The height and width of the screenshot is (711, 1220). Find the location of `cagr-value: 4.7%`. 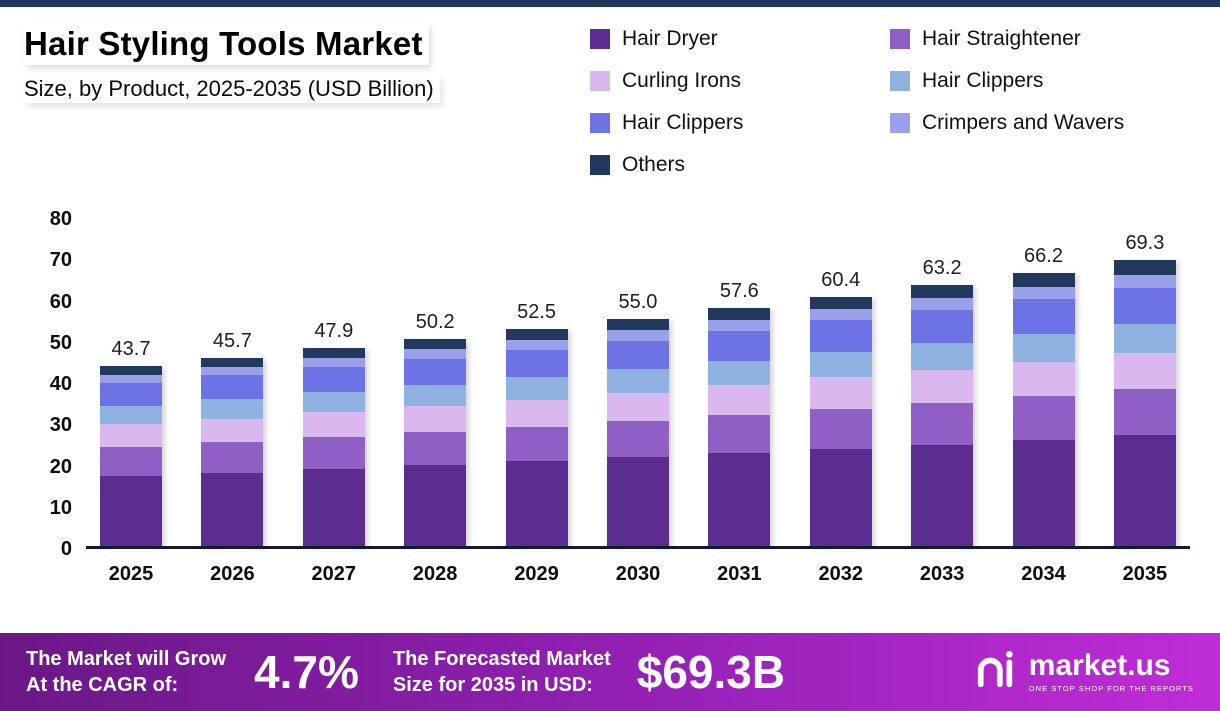

cagr-value: 4.7% is located at coordinates (306, 672).